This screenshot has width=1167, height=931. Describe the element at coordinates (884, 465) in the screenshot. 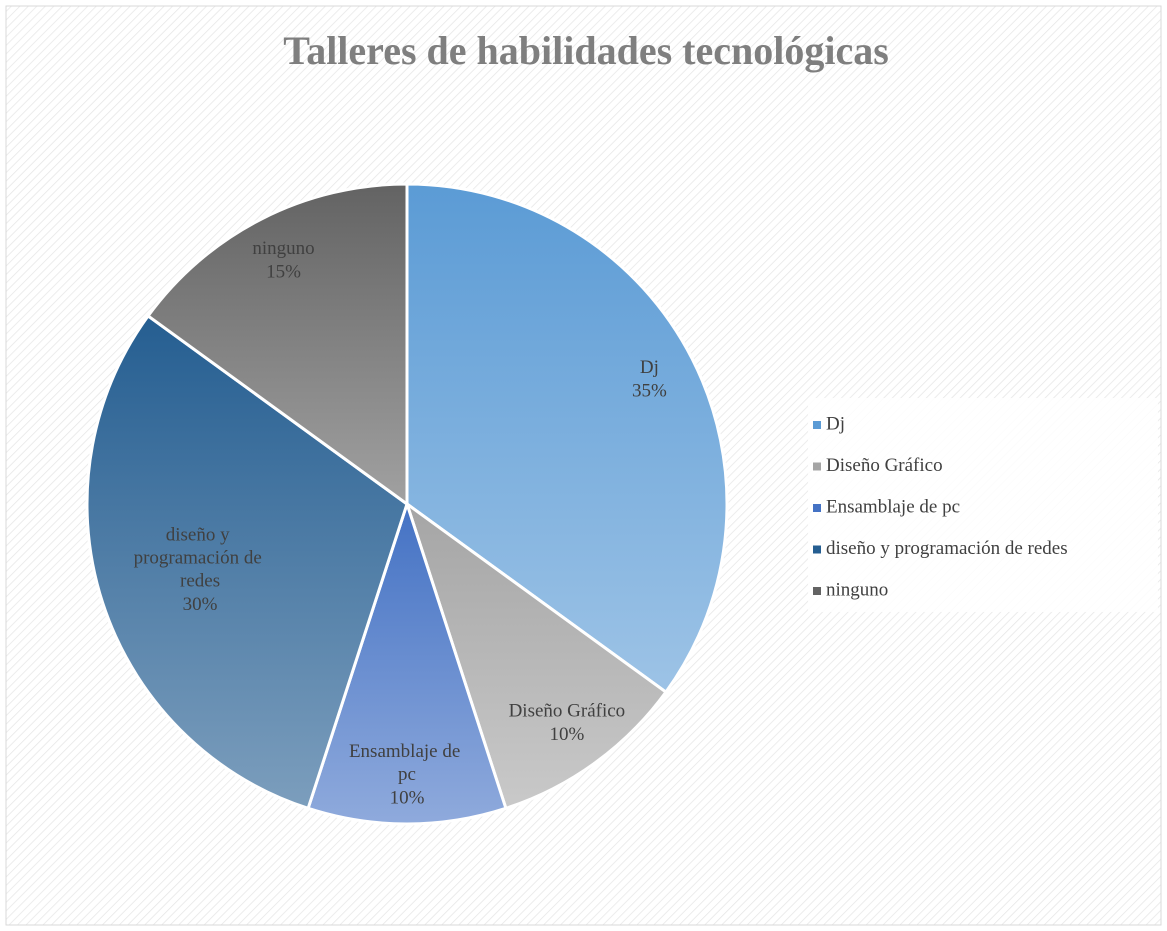

I see `legend-label: Diseño Gráfico` at that location.